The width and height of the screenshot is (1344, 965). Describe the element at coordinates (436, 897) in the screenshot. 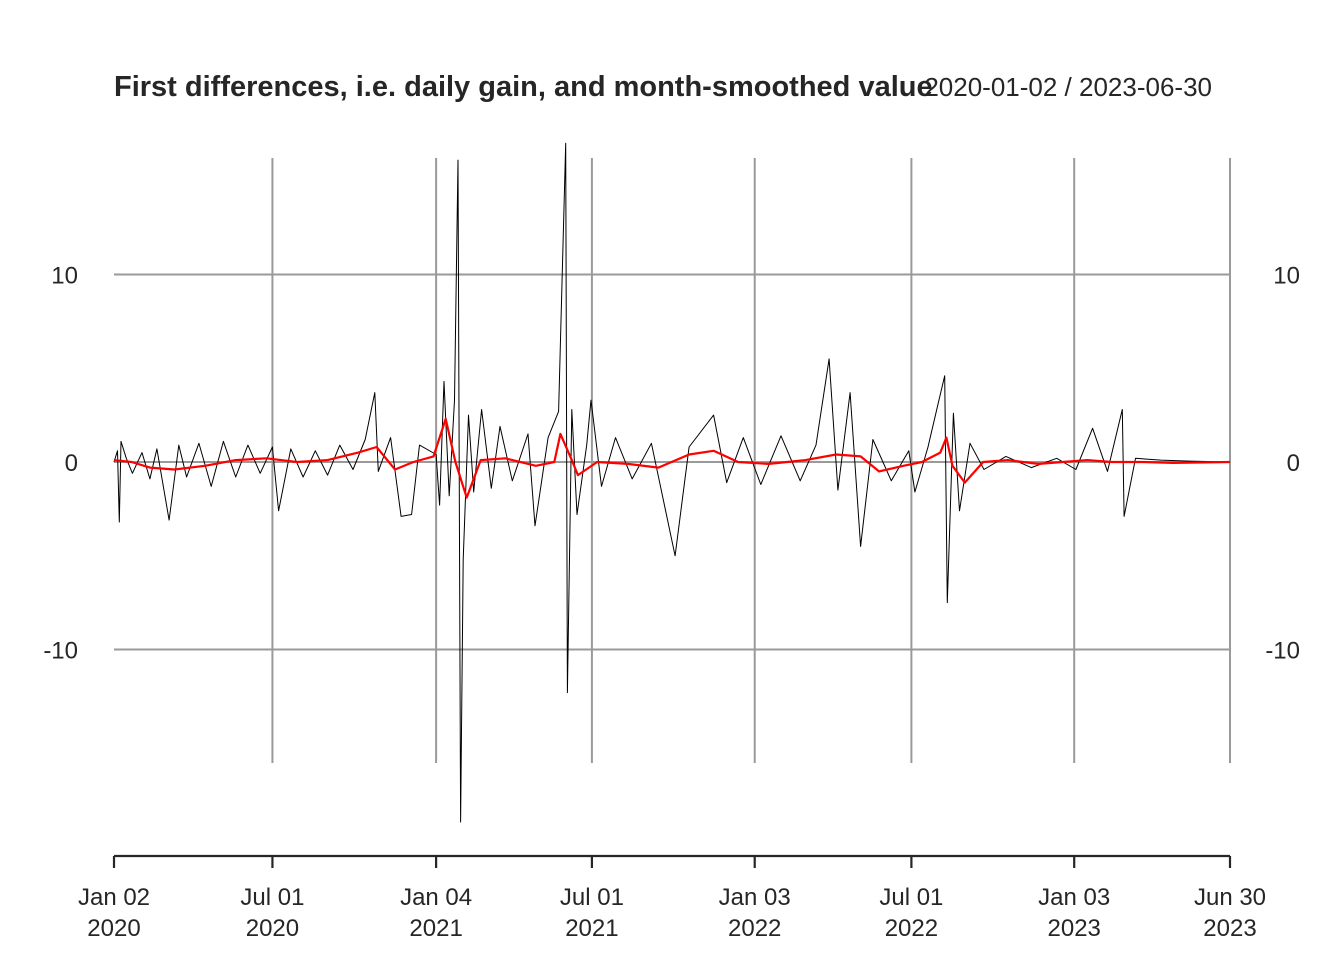

I see `x-tick-label-2: Jan 04` at that location.